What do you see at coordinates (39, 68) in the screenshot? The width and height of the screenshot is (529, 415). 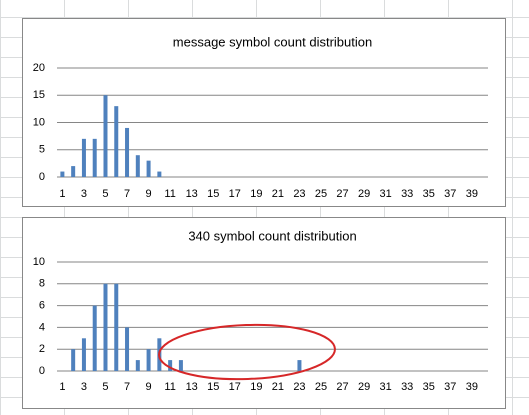 I see `y-tick-label: 20` at bounding box center [39, 68].